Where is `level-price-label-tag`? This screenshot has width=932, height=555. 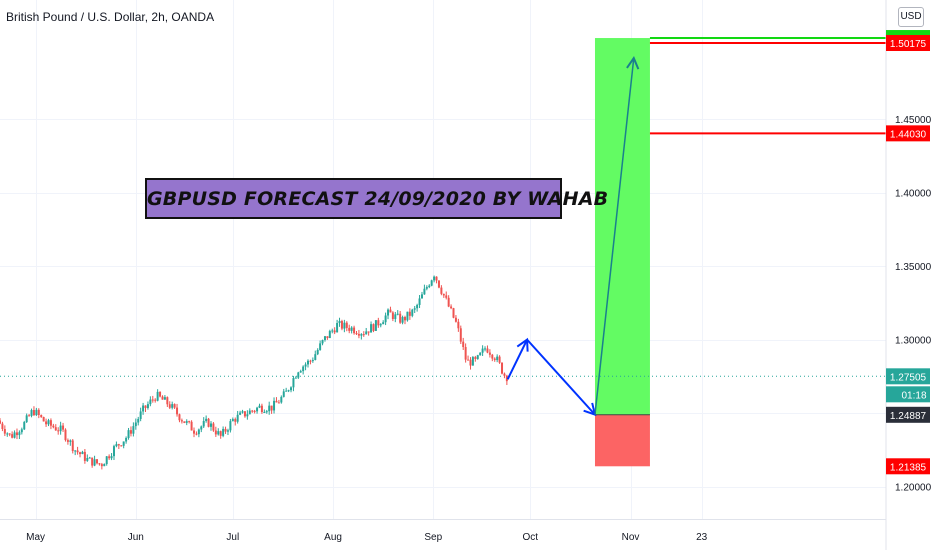
level-price-label-tag is located at coordinates (908, 43).